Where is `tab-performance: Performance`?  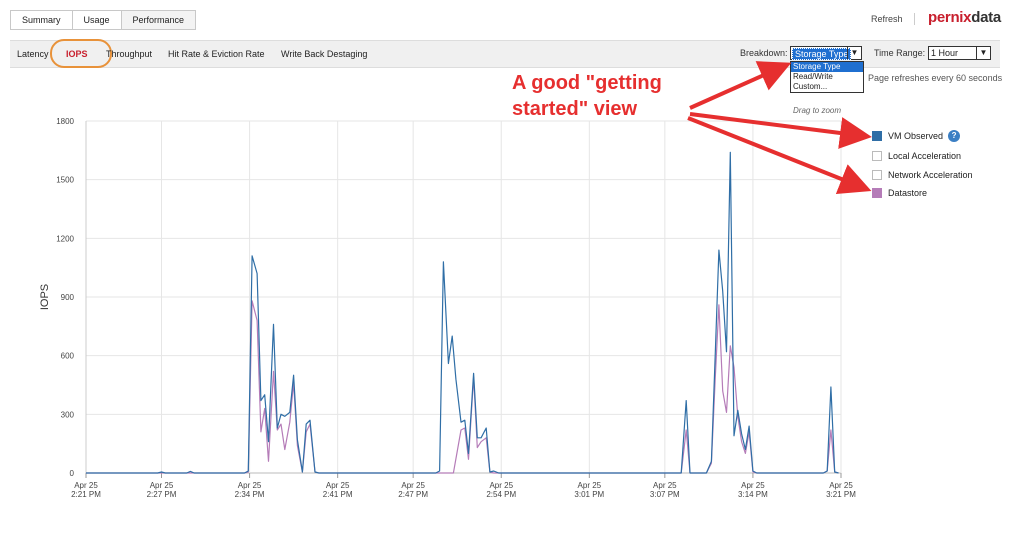
tab-performance: Performance is located at coordinates (158, 20).